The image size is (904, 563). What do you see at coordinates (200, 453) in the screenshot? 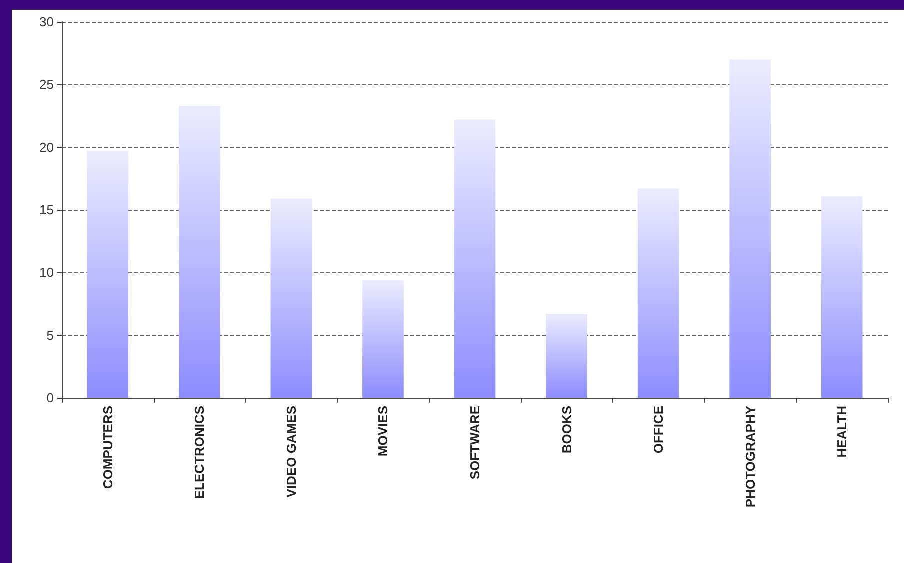
I see `x-tick-label: ELECTRONICS` at bounding box center [200, 453].